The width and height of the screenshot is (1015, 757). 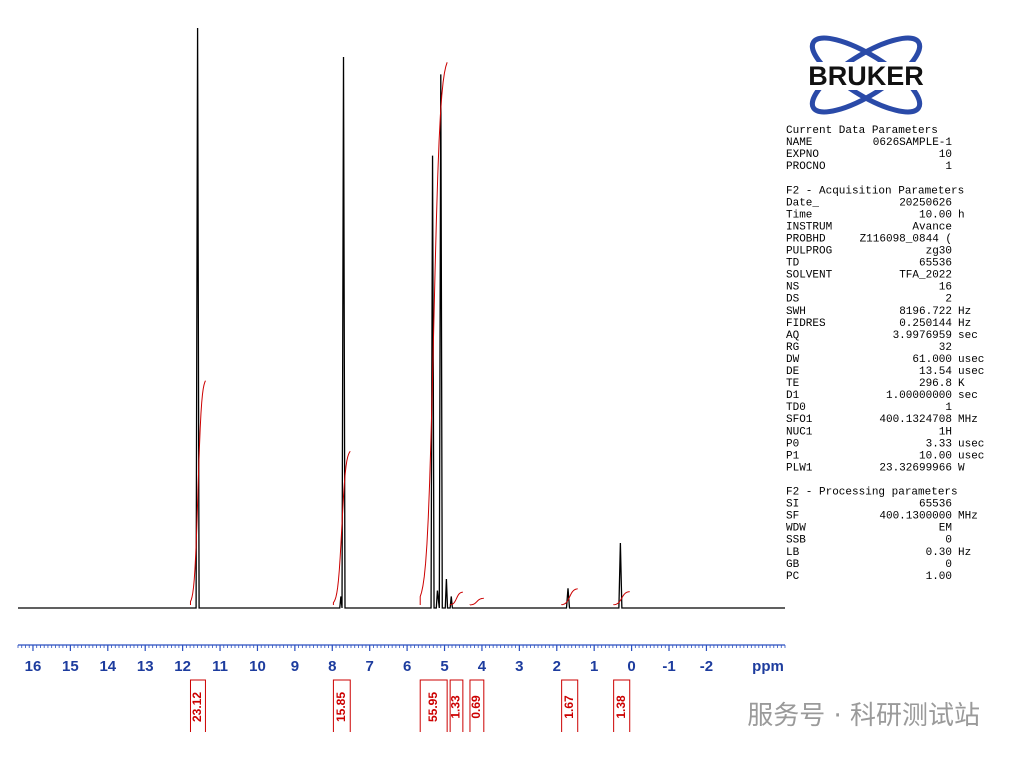 What do you see at coordinates (793, 288) in the screenshot?
I see `param-key: NS` at bounding box center [793, 288].